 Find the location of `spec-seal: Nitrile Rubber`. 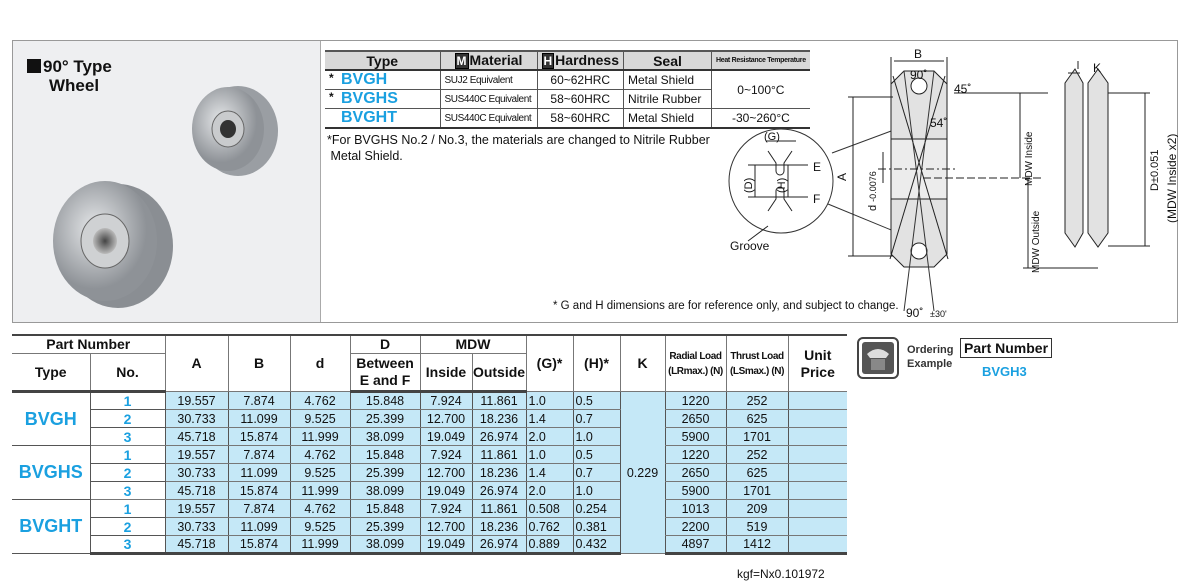

spec-seal: Nitrile Rubber is located at coordinates (667, 99).